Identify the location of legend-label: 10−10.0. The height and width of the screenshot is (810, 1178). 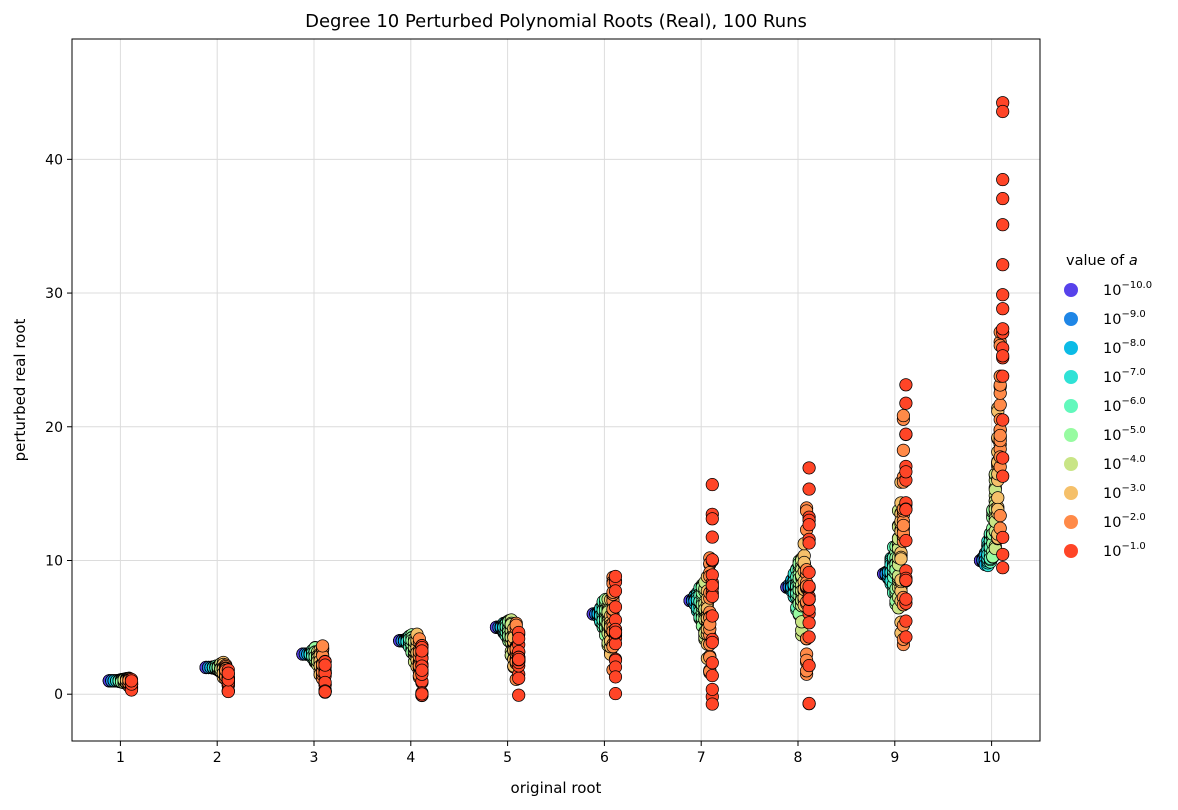
(1127, 289).